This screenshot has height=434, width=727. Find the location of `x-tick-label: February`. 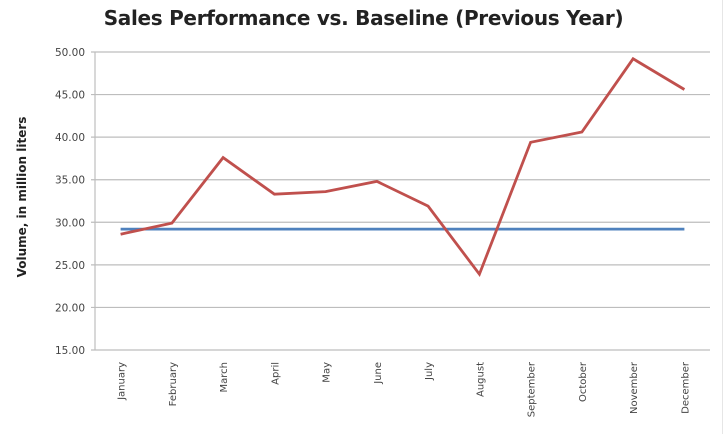

x-tick-label: February is located at coordinates (173, 384).